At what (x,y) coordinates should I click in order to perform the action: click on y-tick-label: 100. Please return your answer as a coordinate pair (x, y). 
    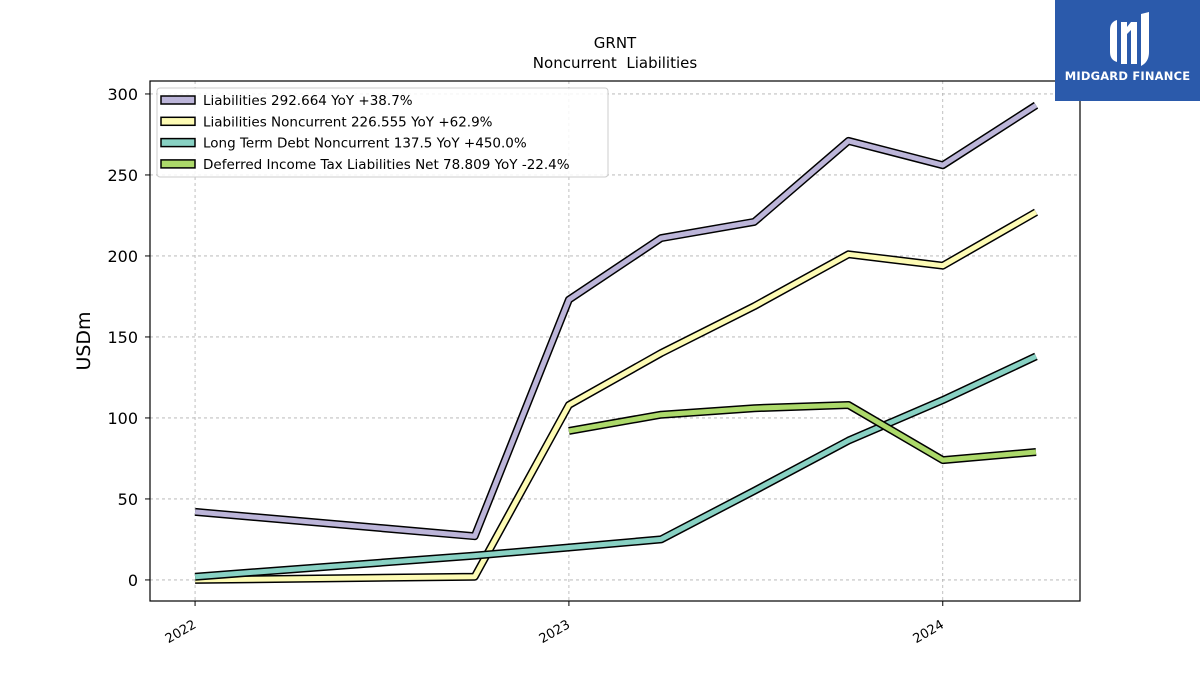
    Looking at the image, I should click on (122, 418).